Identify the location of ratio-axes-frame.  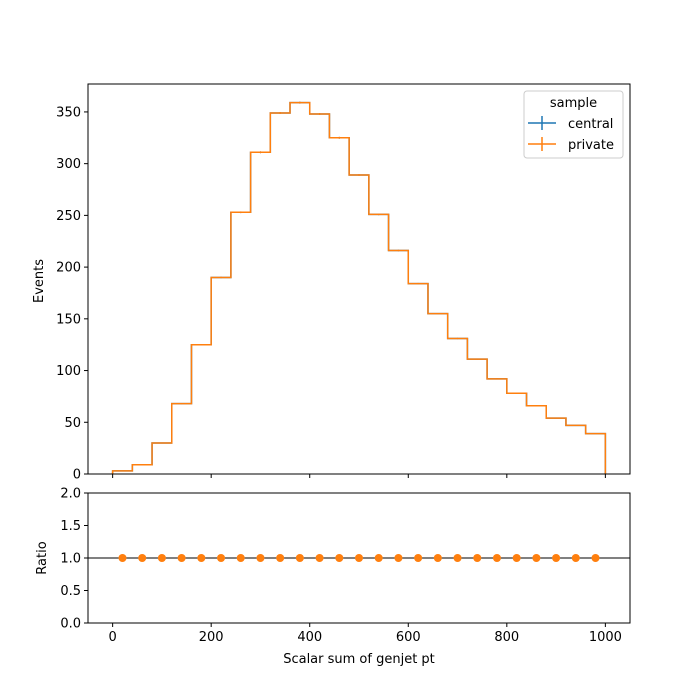
(359, 558).